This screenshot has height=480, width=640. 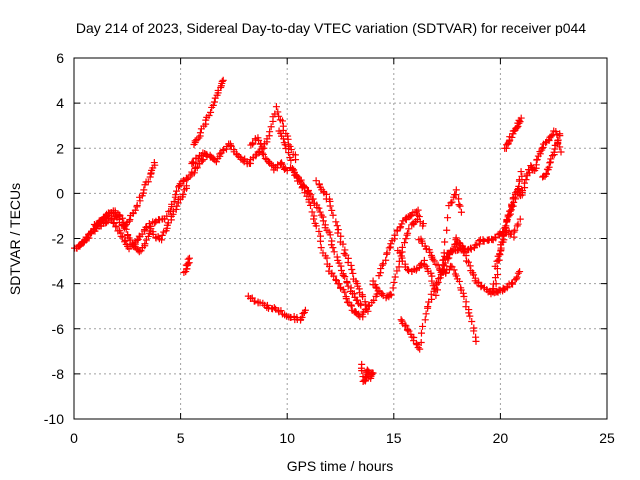 I want to click on y-tick-label: 4, so click(x=60, y=103).